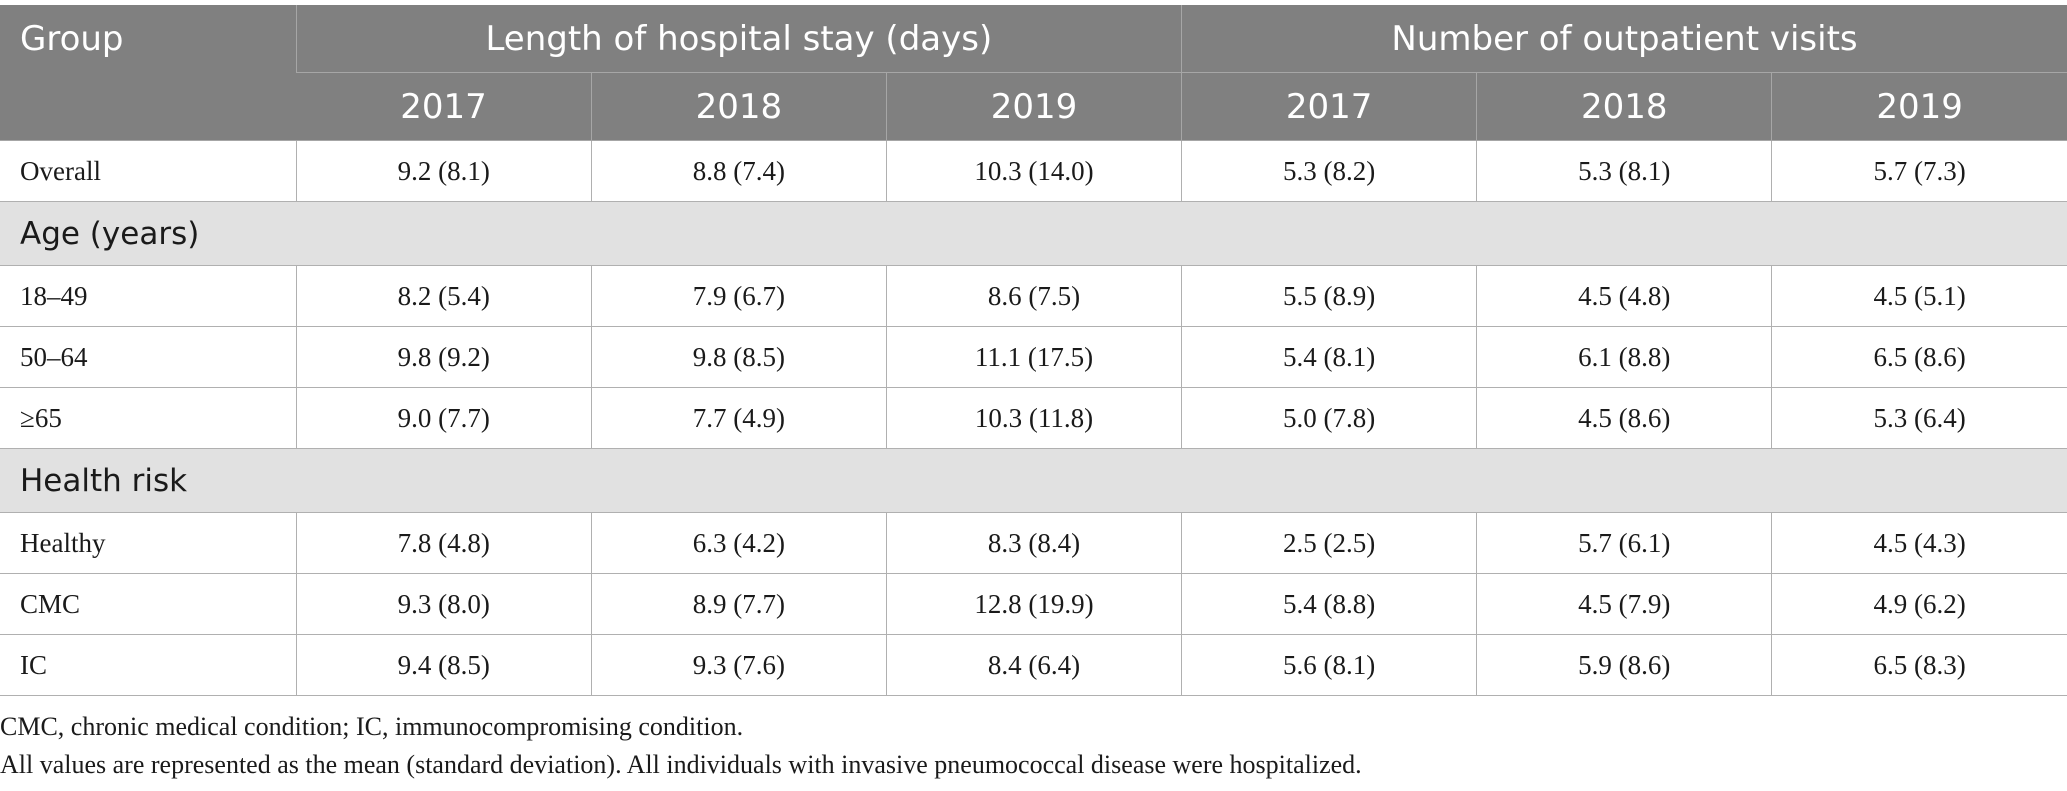 The width and height of the screenshot is (2067, 791). I want to click on row-label: Healthy, so click(148, 543).